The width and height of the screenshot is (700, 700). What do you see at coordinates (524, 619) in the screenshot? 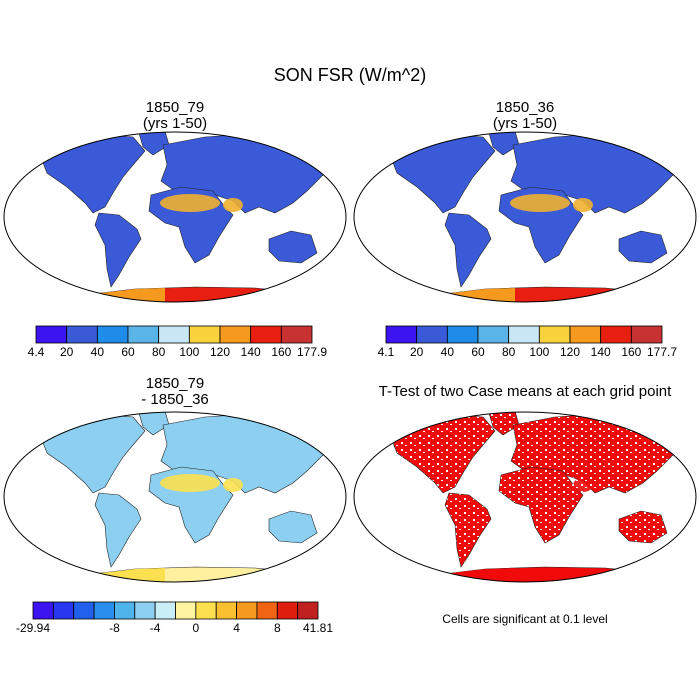
I see `note: Cells are significant at 0.1 level` at bounding box center [524, 619].